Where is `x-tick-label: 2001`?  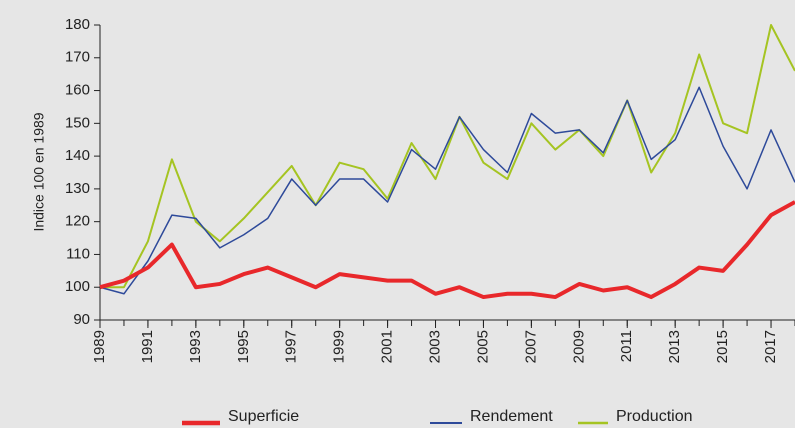
x-tick-label: 2001 is located at coordinates (387, 346).